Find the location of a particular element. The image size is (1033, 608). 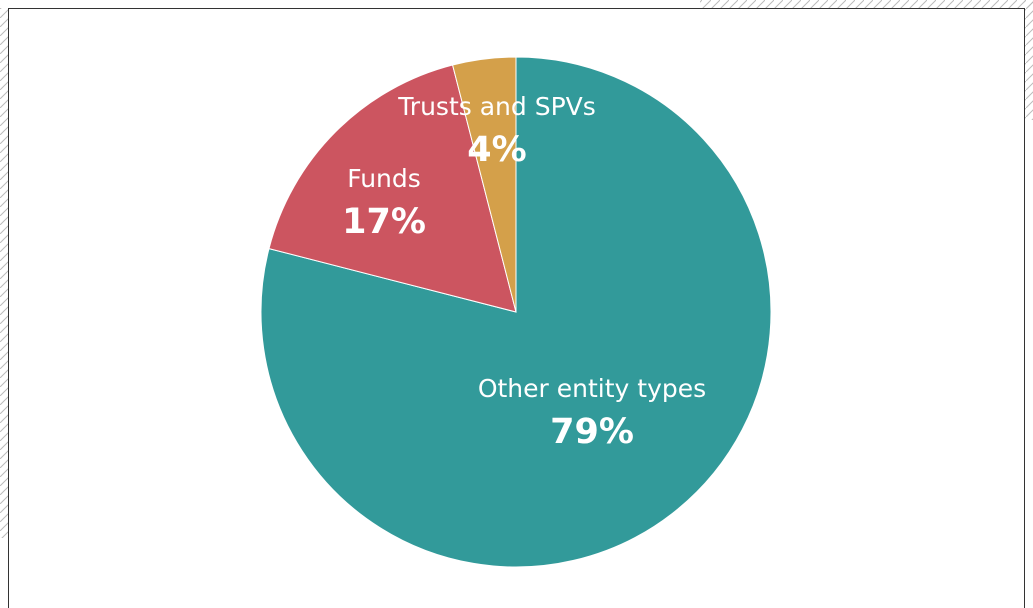

slice-name: Funds is located at coordinates (384, 178).